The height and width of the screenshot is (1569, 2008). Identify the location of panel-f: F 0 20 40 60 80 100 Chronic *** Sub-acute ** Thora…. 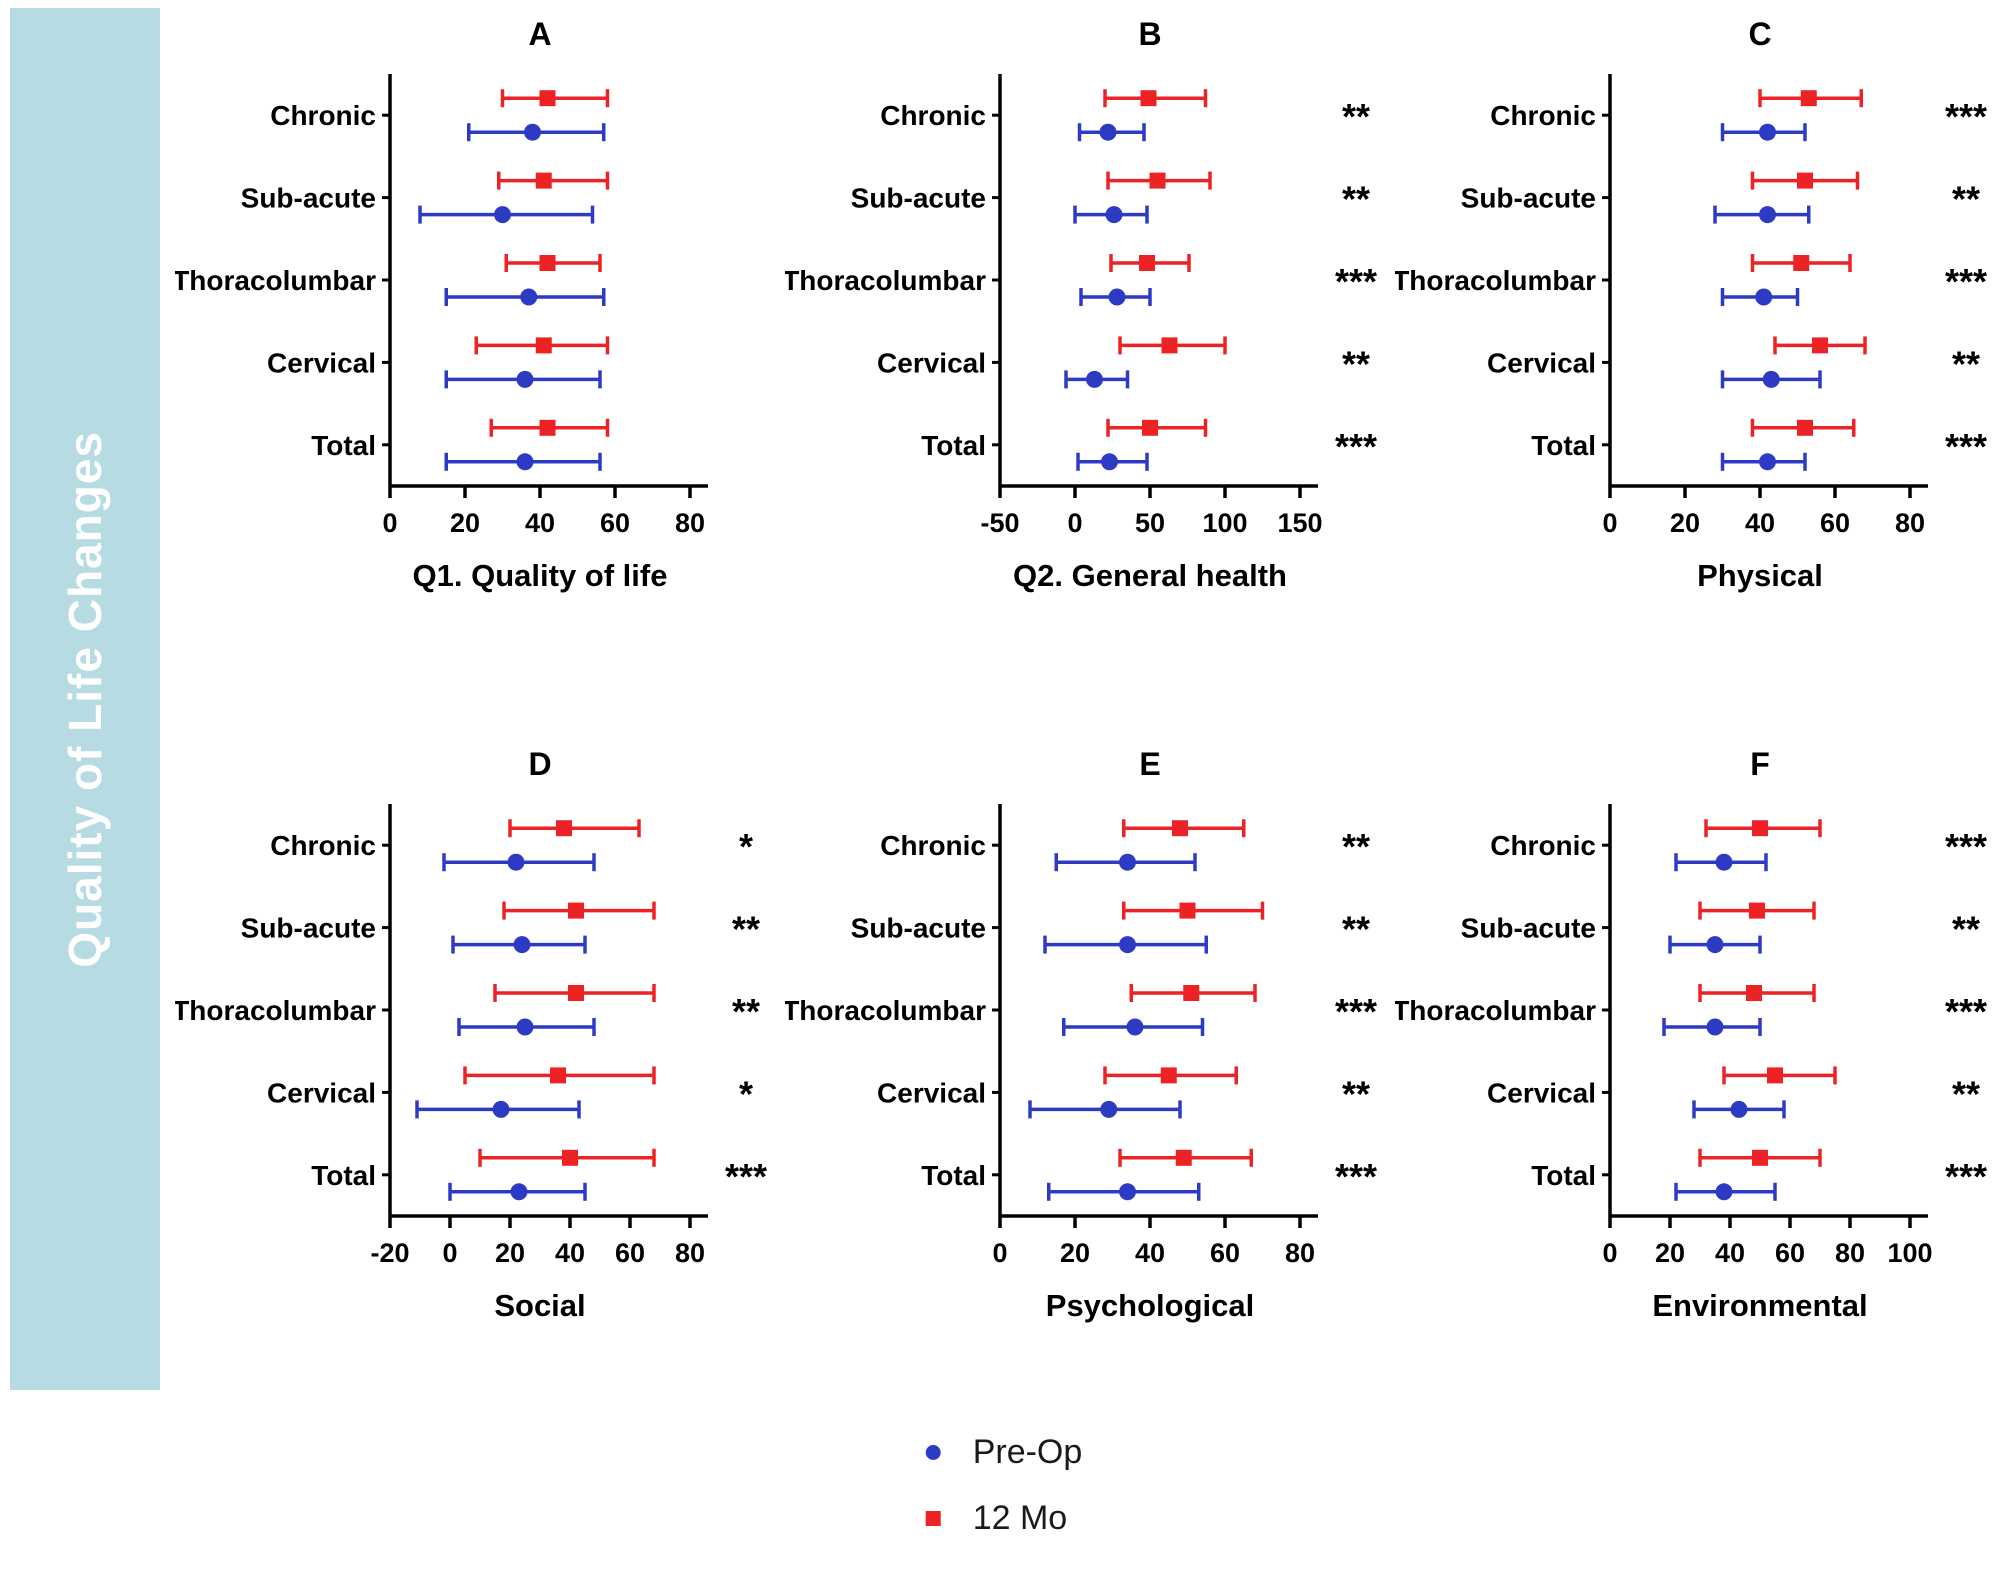
(1700, 1033).